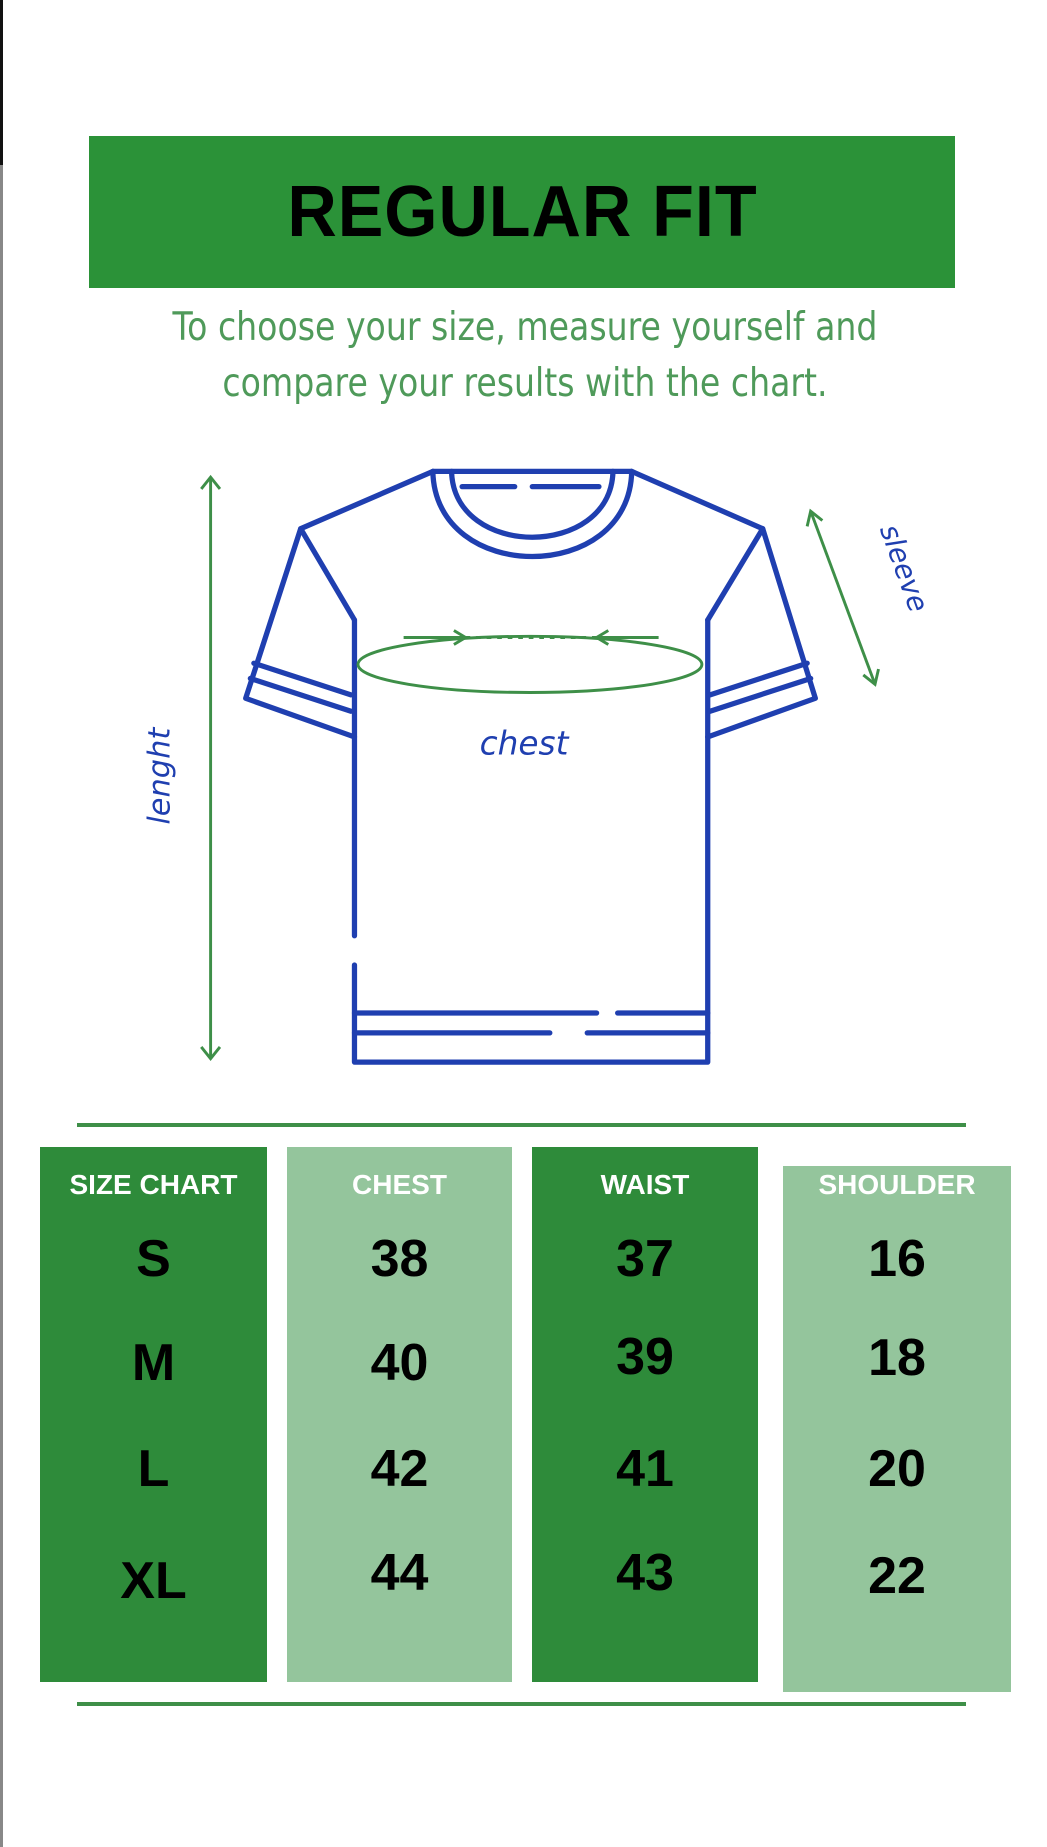 The height and width of the screenshot is (1847, 1047). What do you see at coordinates (399, 1363) in the screenshot?
I see `chest-cell: 40` at bounding box center [399, 1363].